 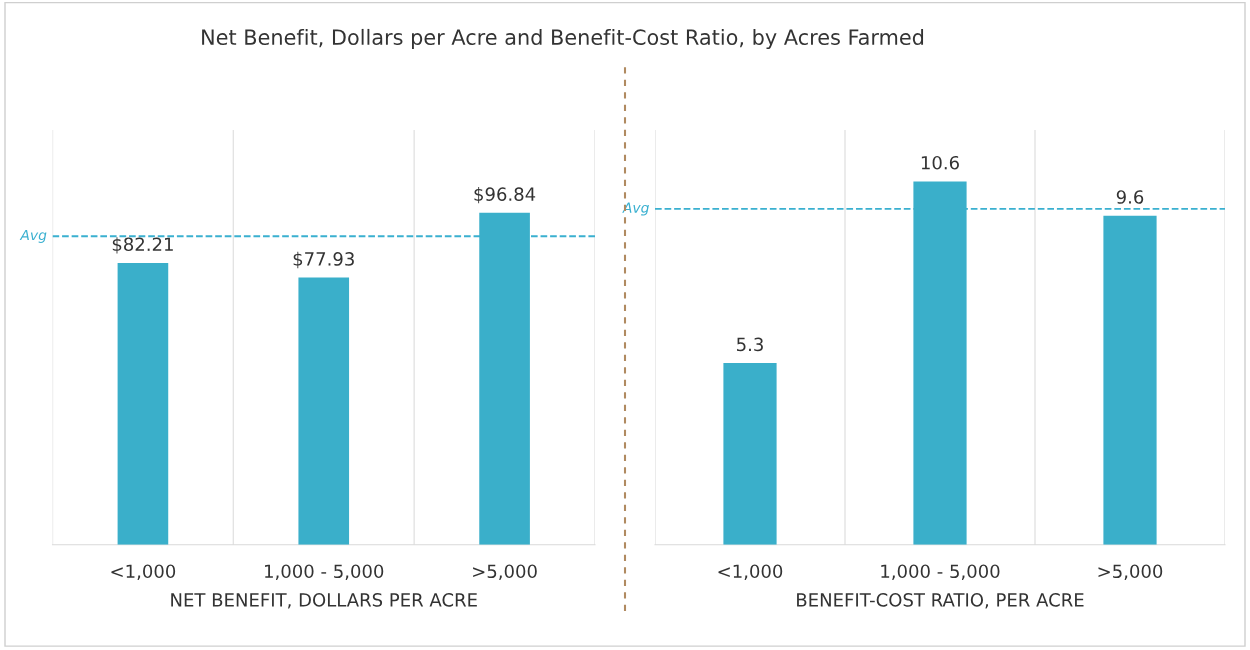 What do you see at coordinates (33, 236) in the screenshot?
I see `ref-line-label: Avg` at bounding box center [33, 236].